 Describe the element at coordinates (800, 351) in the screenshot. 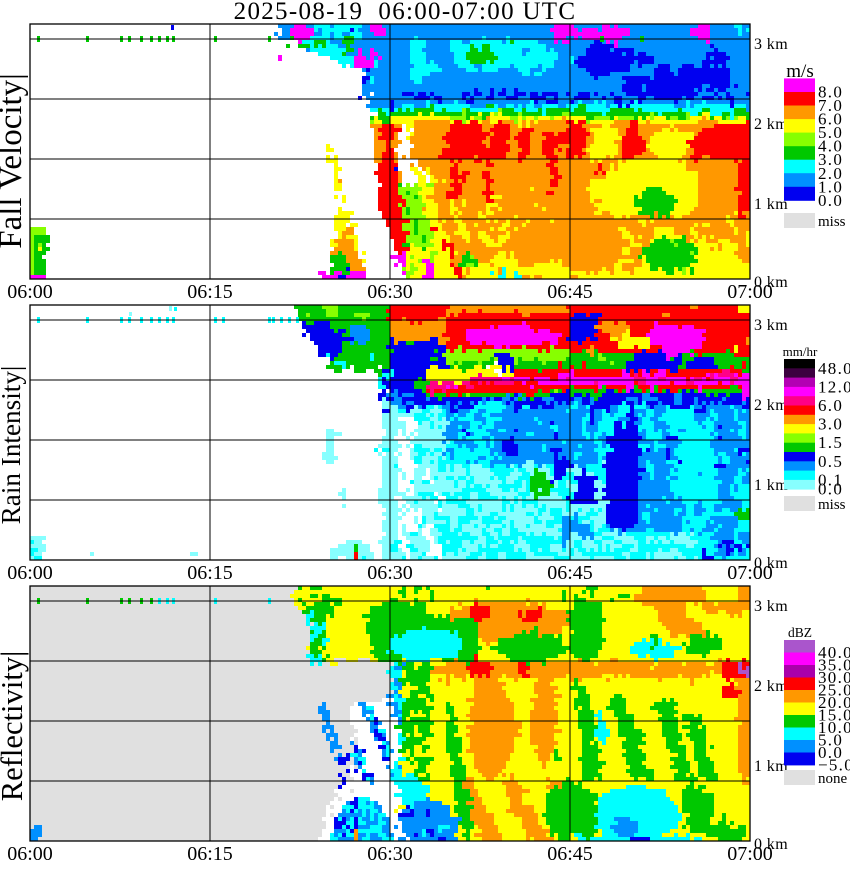

I see `svg-text: mm/hr` at that location.